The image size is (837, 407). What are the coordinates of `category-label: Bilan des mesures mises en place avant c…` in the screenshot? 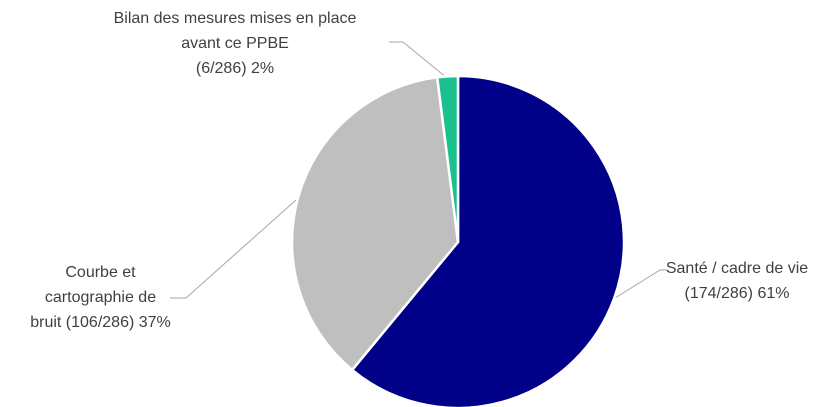 It's located at (235, 31).